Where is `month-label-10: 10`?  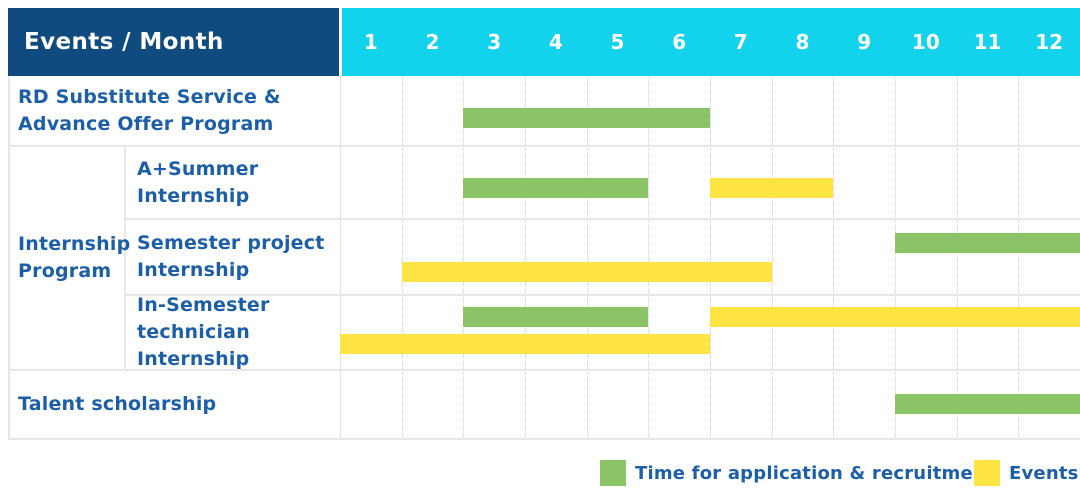
month-label-10: 10 is located at coordinates (925, 42).